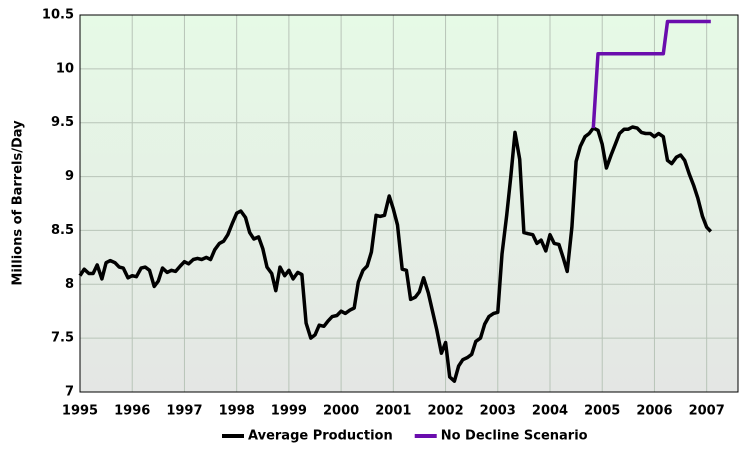 This screenshot has height=454, width=756. Describe the element at coordinates (58, 15) in the screenshot. I see `y-tick-label: 10.5` at that location.